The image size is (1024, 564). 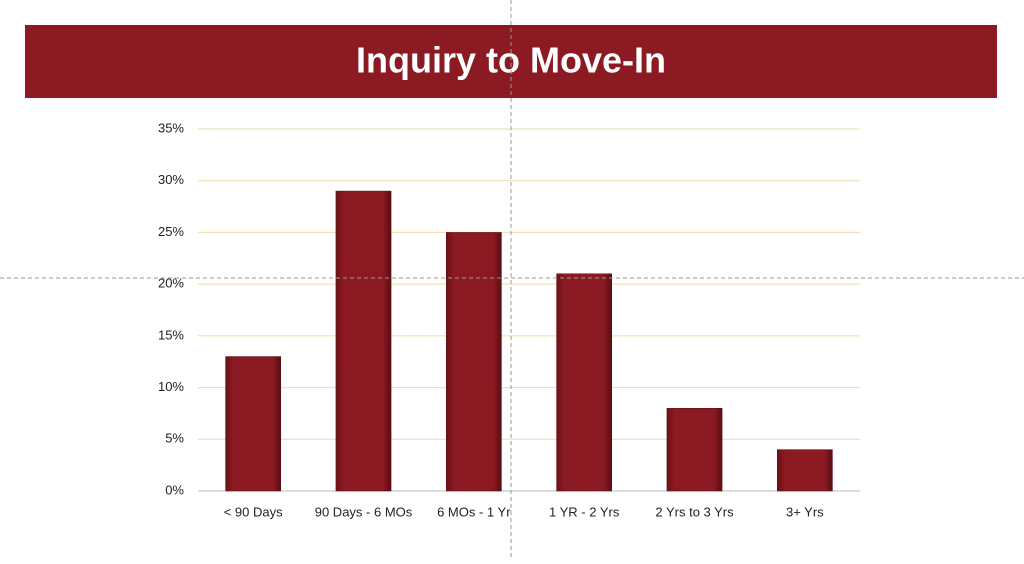 I want to click on y-tick-label: 25%, so click(x=171, y=231).